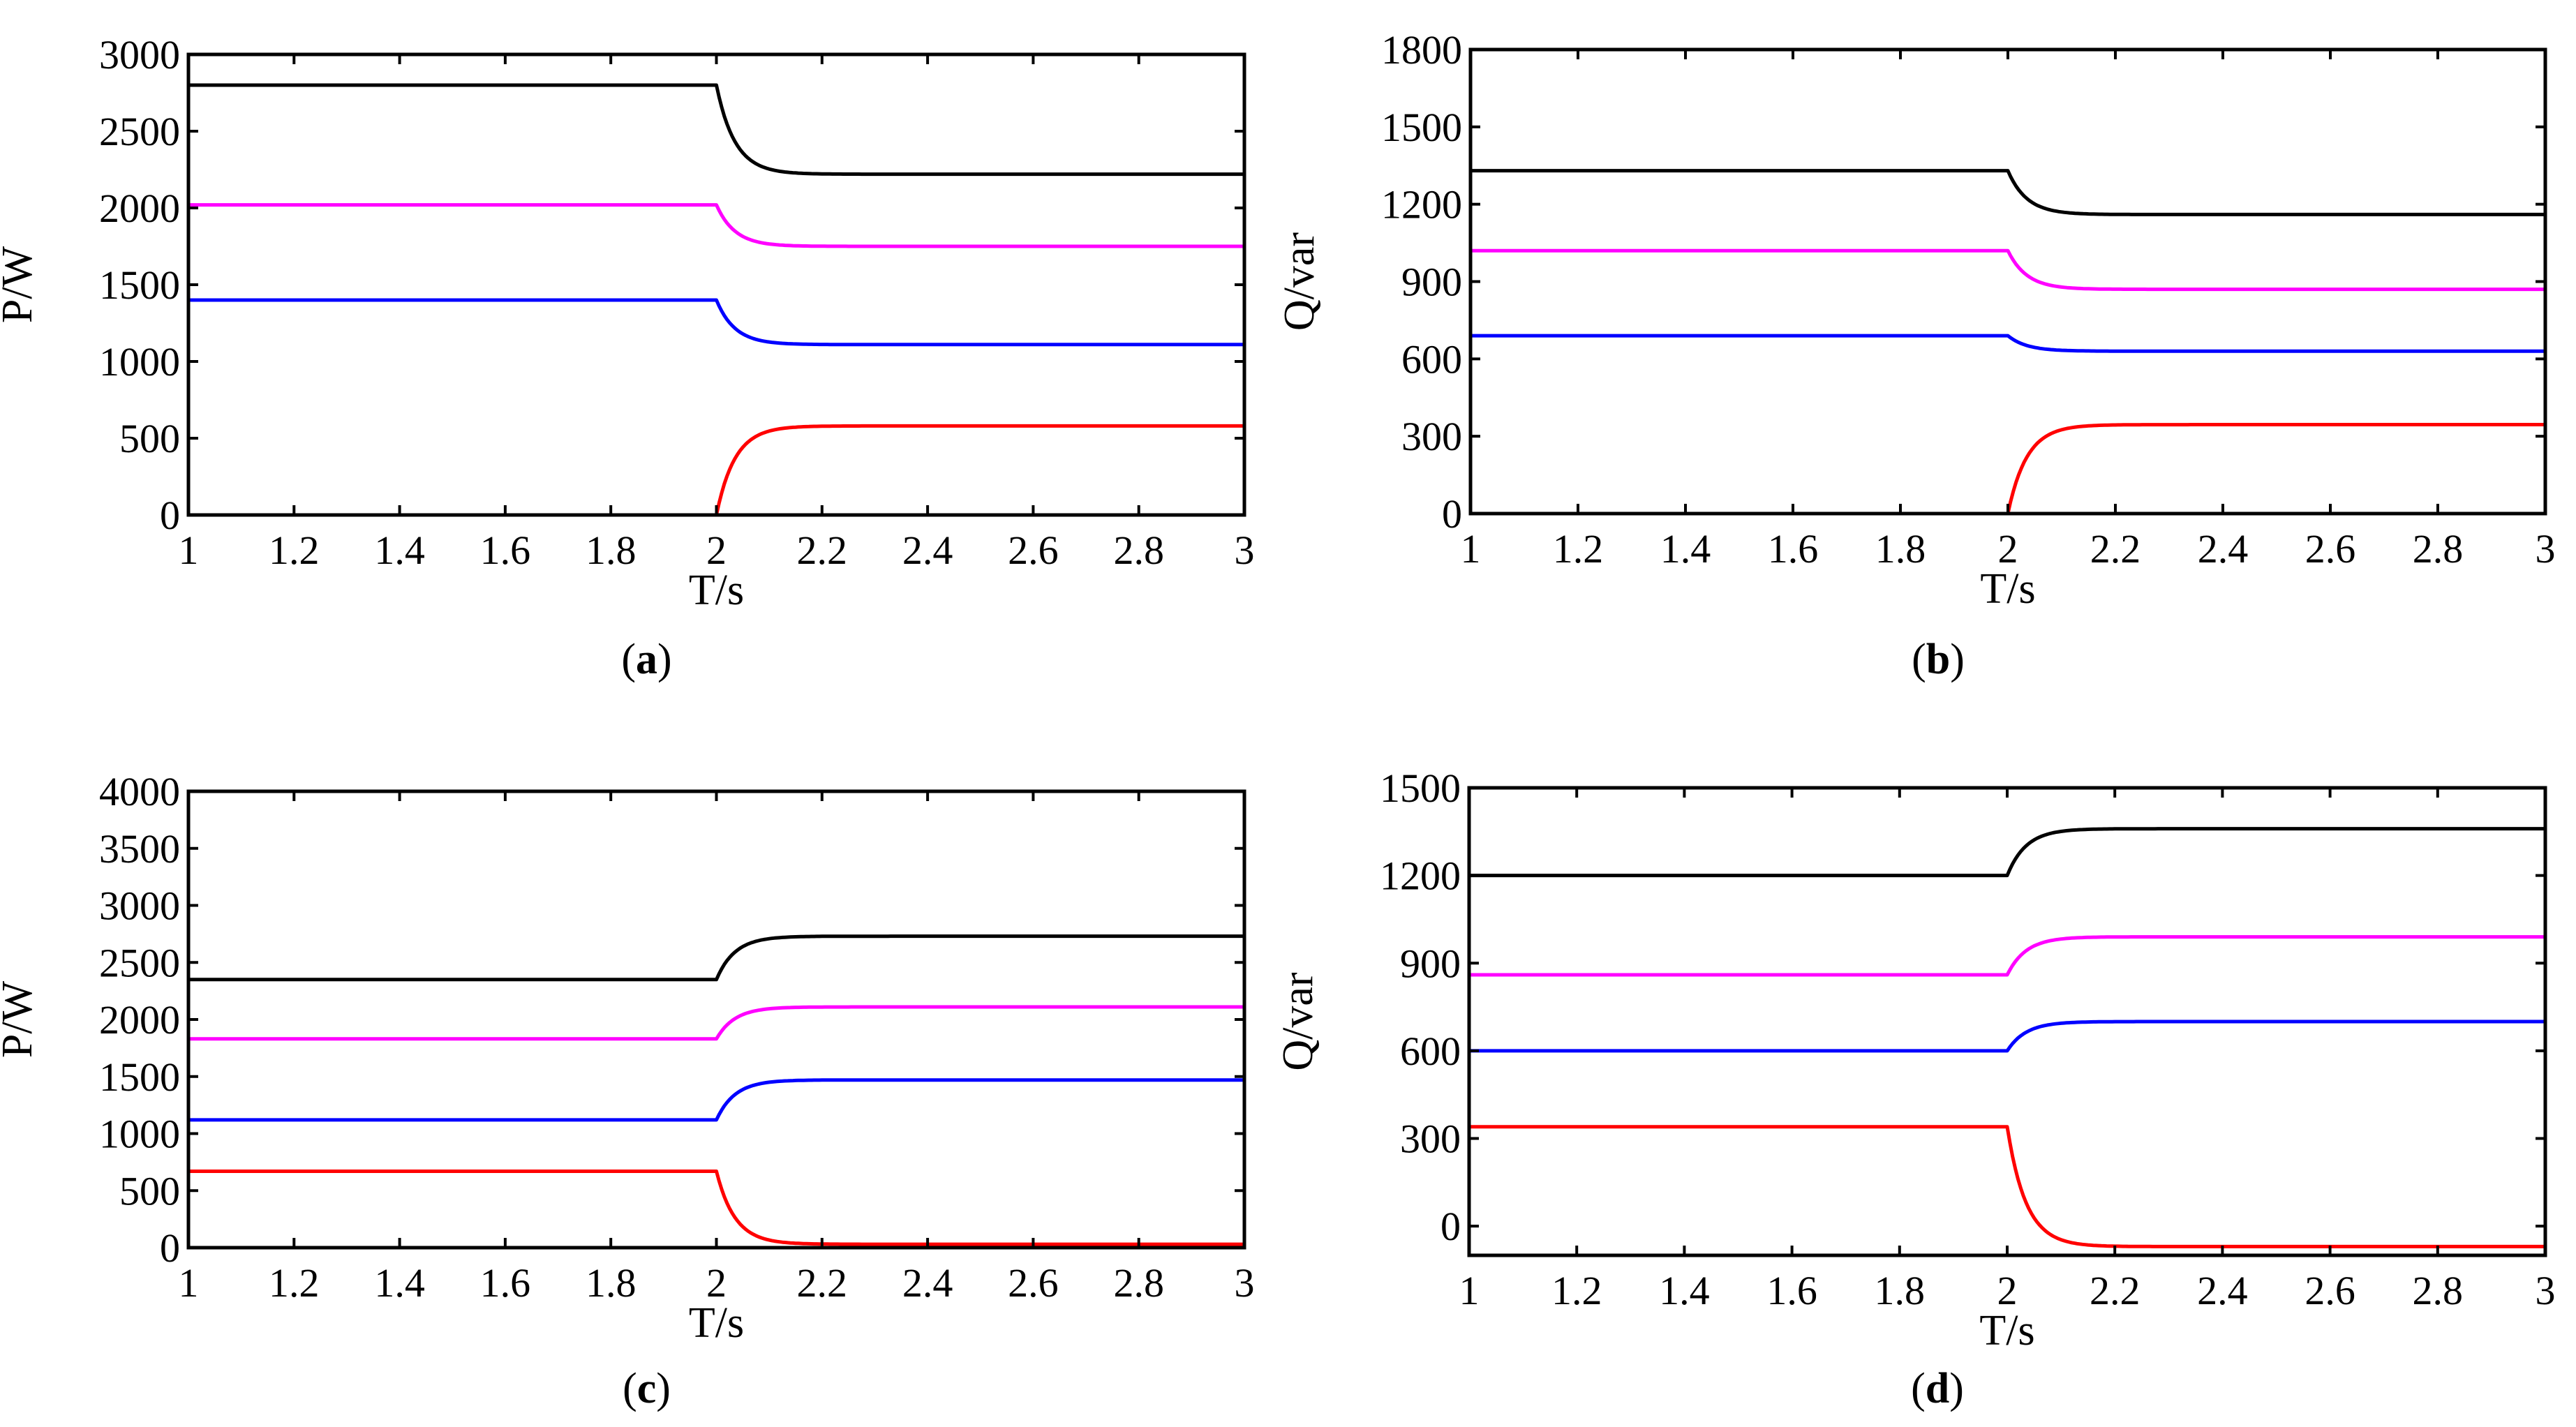 Image resolution: width=2576 pixels, height=1427 pixels. Describe the element at coordinates (646, 660) in the screenshot. I see `panel-caption: (a)` at that location.